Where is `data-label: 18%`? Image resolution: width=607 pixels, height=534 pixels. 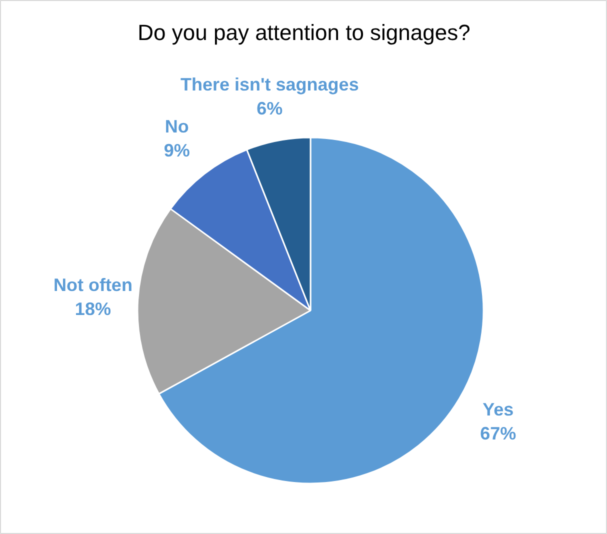
data-label: 18% is located at coordinates (92, 308).